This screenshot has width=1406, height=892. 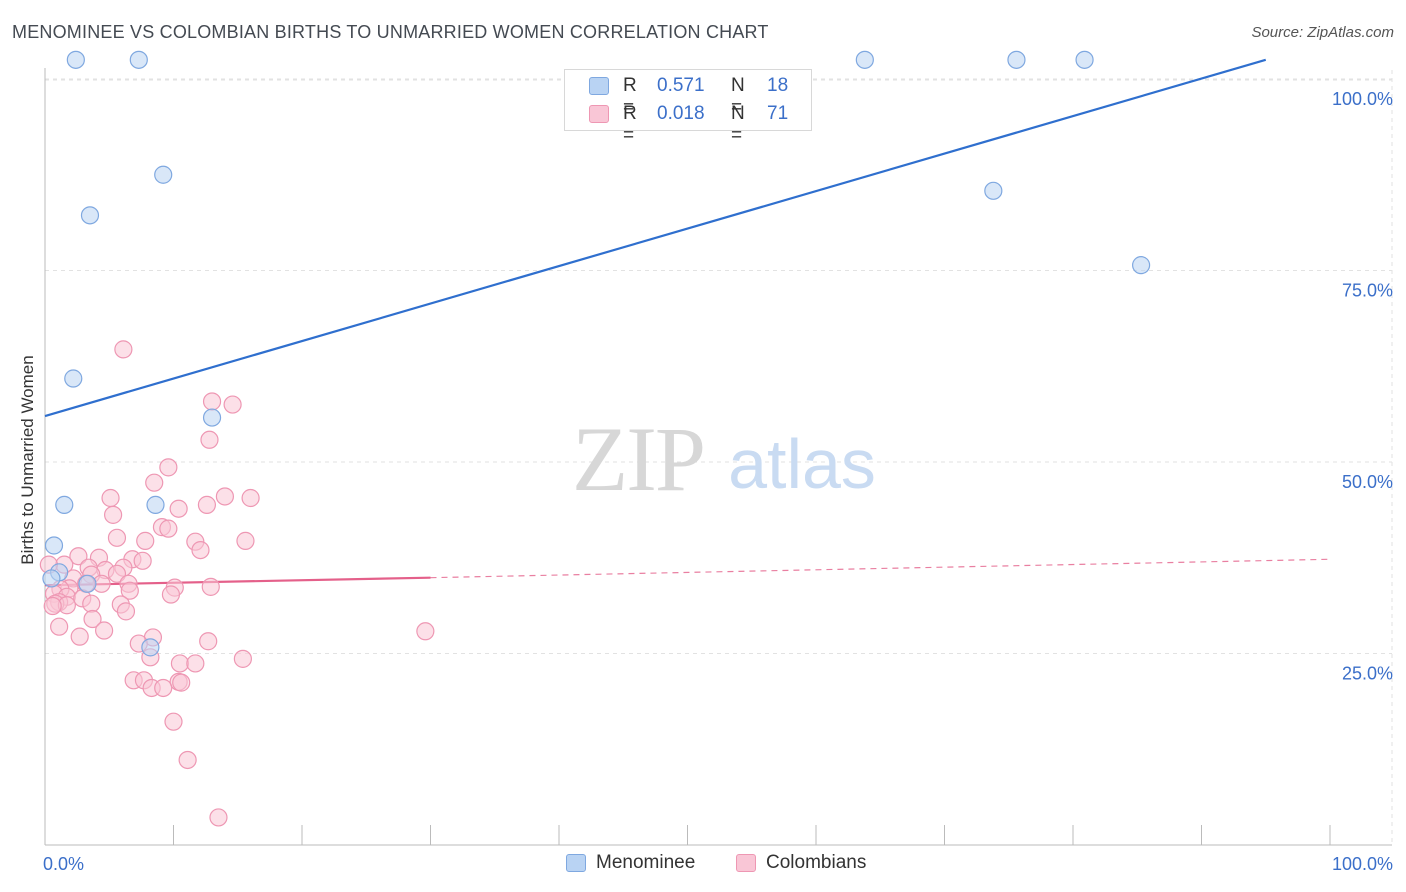 What do you see at coordinates (816, 862) in the screenshot?
I see `legend-label: Colombians` at bounding box center [816, 862].